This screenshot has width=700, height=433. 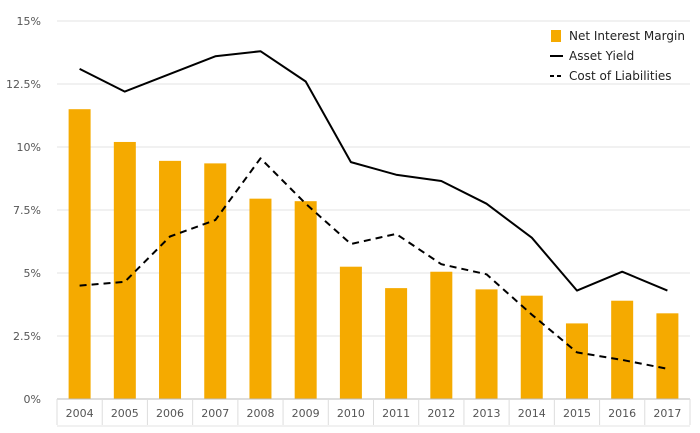 I want to click on x-tick-label: 2007, so click(x=215, y=413).